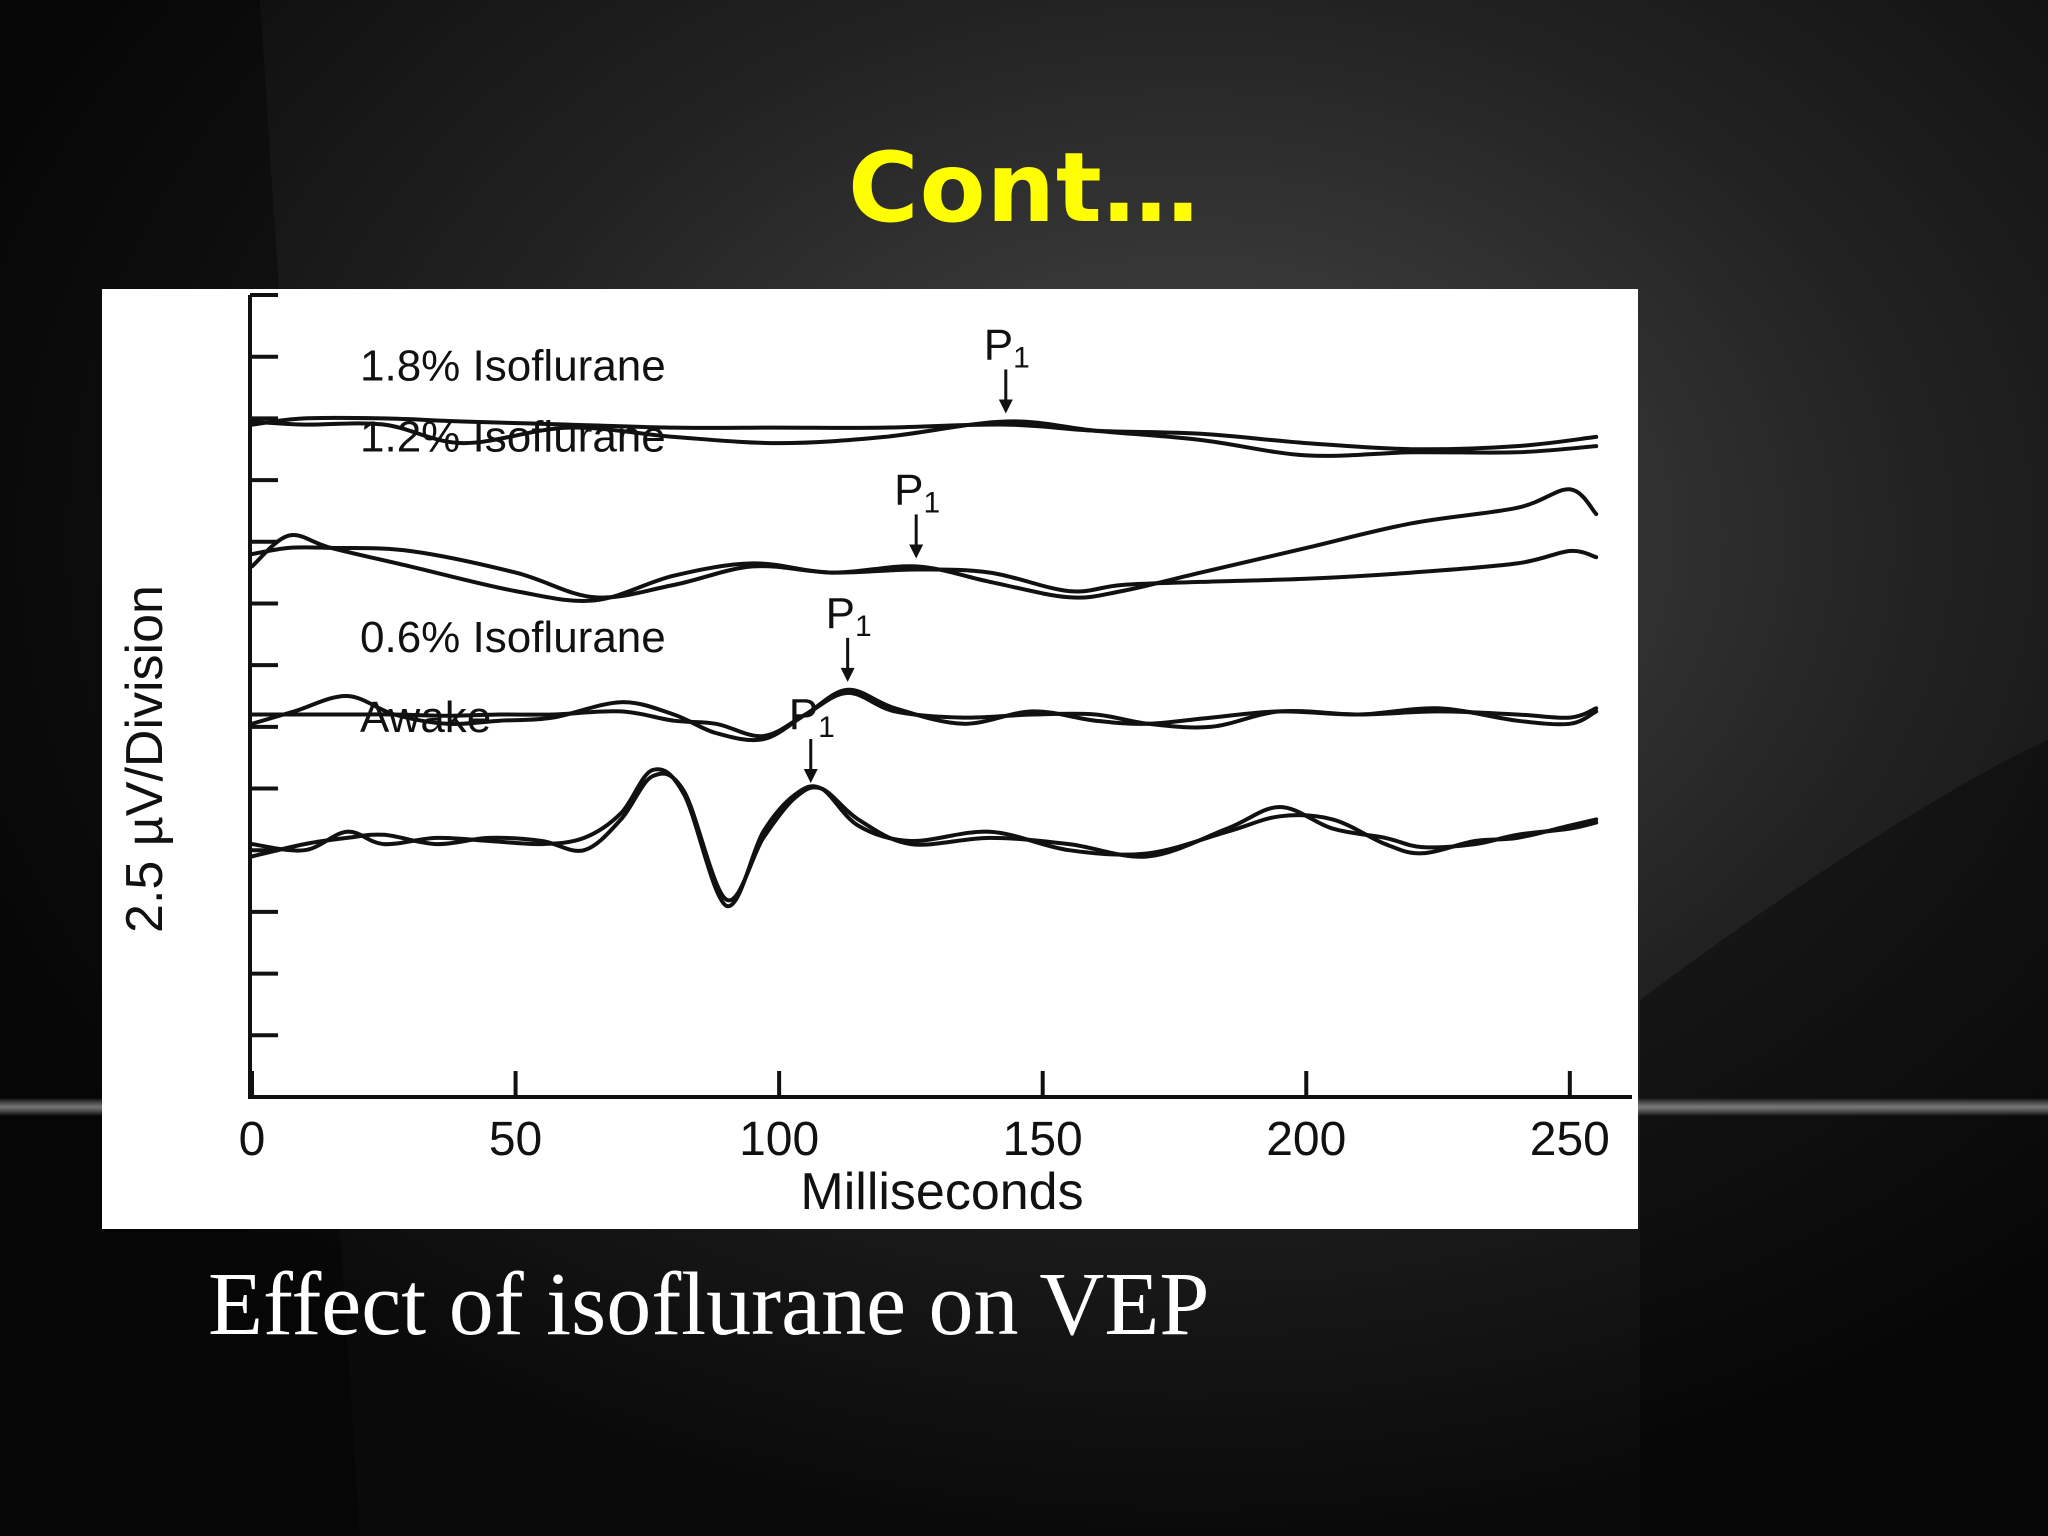 The image size is (2048, 1536). I want to click on x-tick-label: 100, so click(779, 1139).